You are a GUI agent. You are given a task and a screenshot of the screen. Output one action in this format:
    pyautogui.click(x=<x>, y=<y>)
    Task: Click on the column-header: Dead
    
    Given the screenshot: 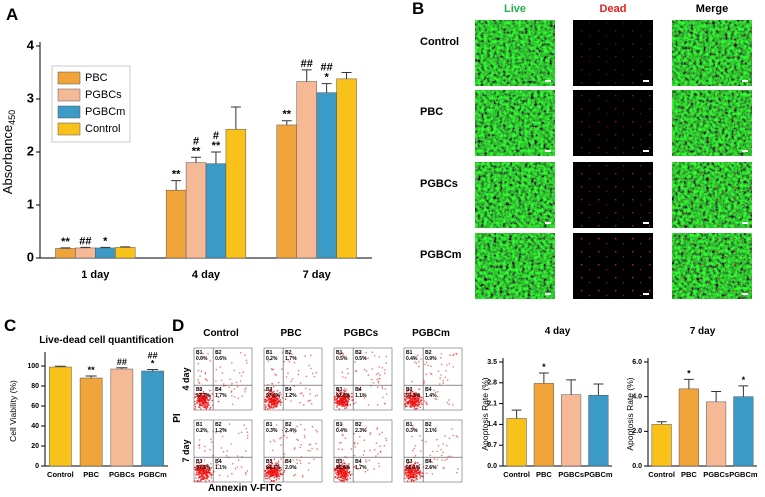 What is the action you would take?
    pyautogui.click(x=613, y=9)
    